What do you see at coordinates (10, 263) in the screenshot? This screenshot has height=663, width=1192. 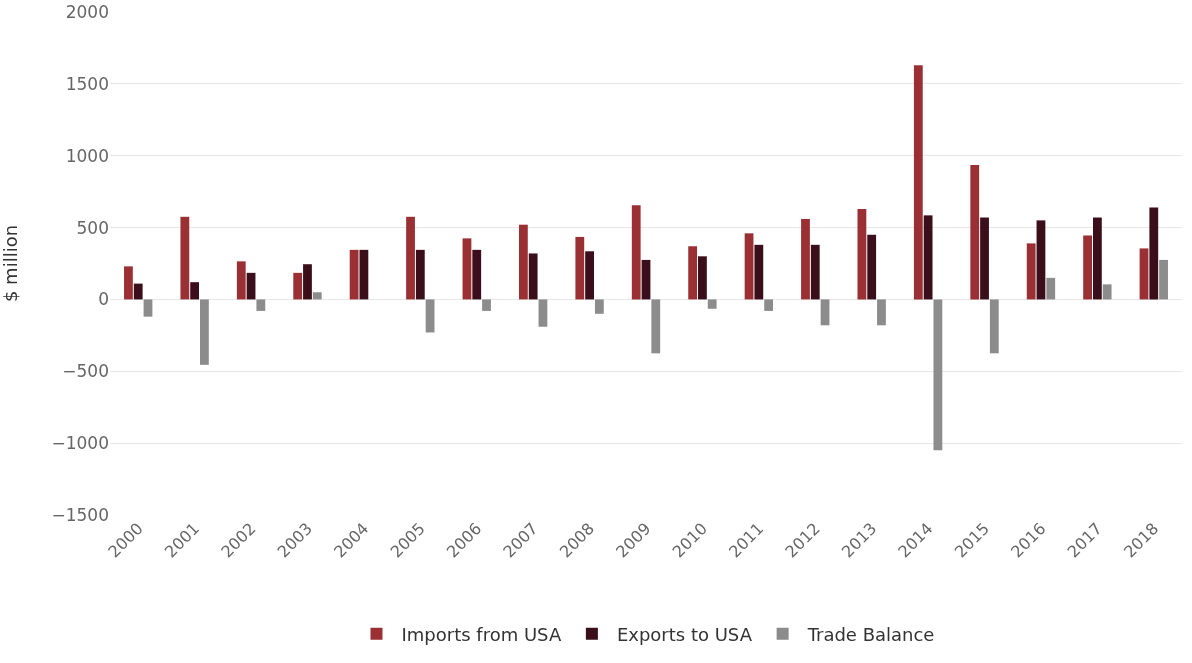 I see `y-axis-title: $ million` at bounding box center [10, 263].